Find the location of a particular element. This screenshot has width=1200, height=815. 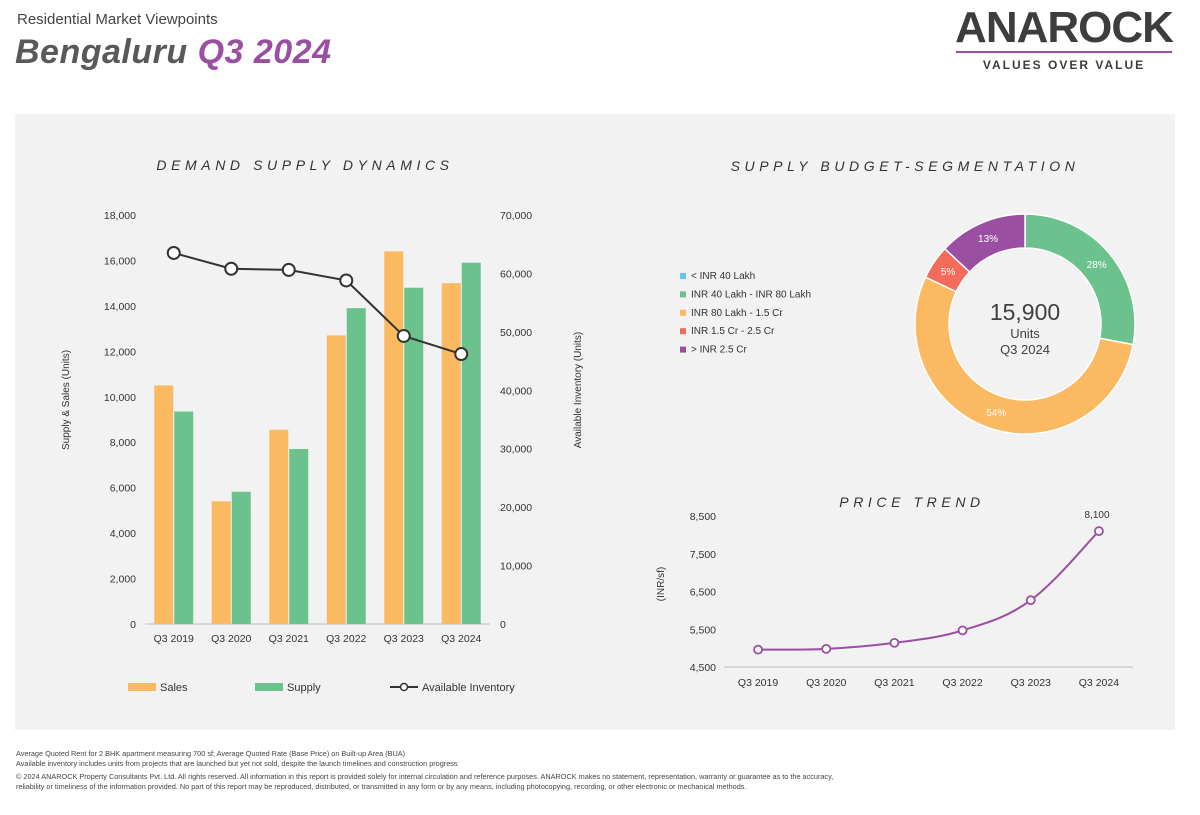

demand-ytick-label: 4,000 is located at coordinates (123, 534).